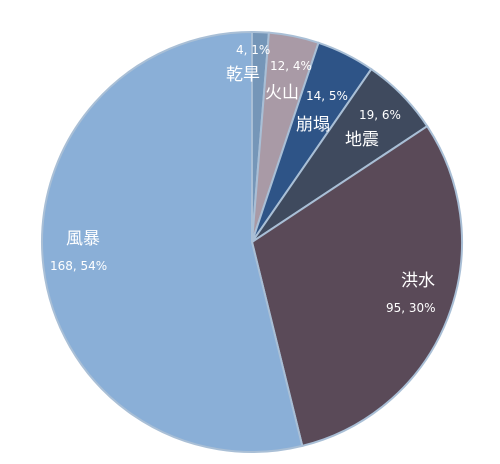 This screenshot has width=500, height=464. What do you see at coordinates (78, 266) in the screenshot?
I see `label-storm-value: 168, 54%` at bounding box center [78, 266].